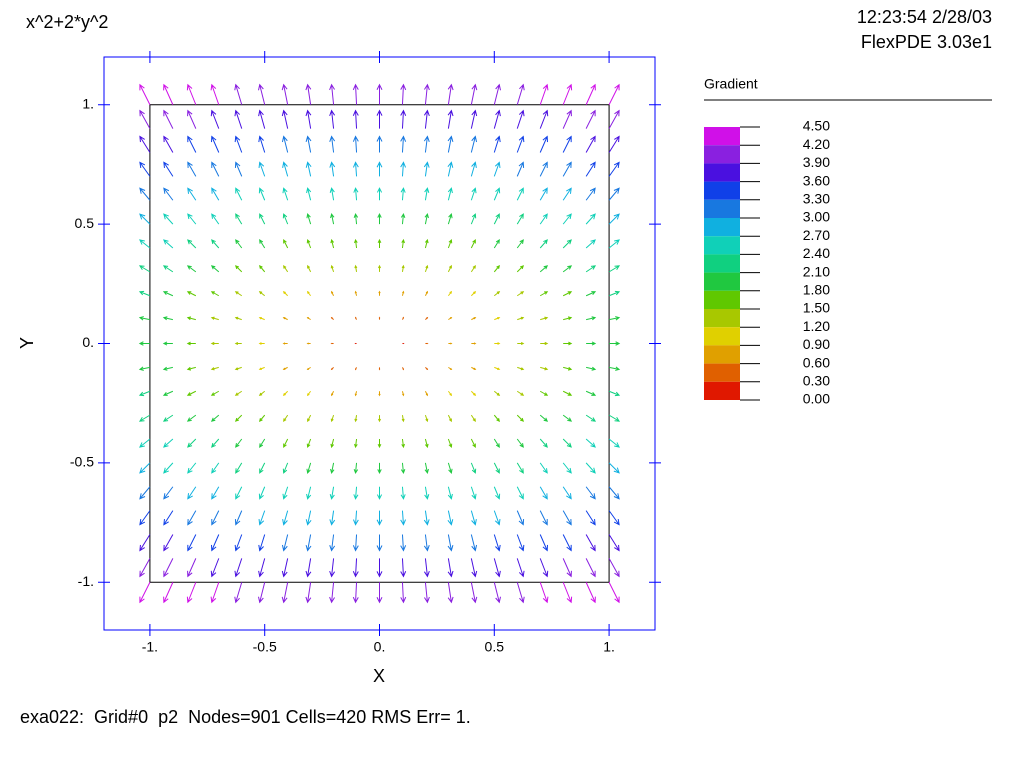 Image resolution: width=1024 pixels, height=768 pixels. Describe the element at coordinates (265, 647) in the screenshot. I see `x-tick-label: -0.5` at that location.